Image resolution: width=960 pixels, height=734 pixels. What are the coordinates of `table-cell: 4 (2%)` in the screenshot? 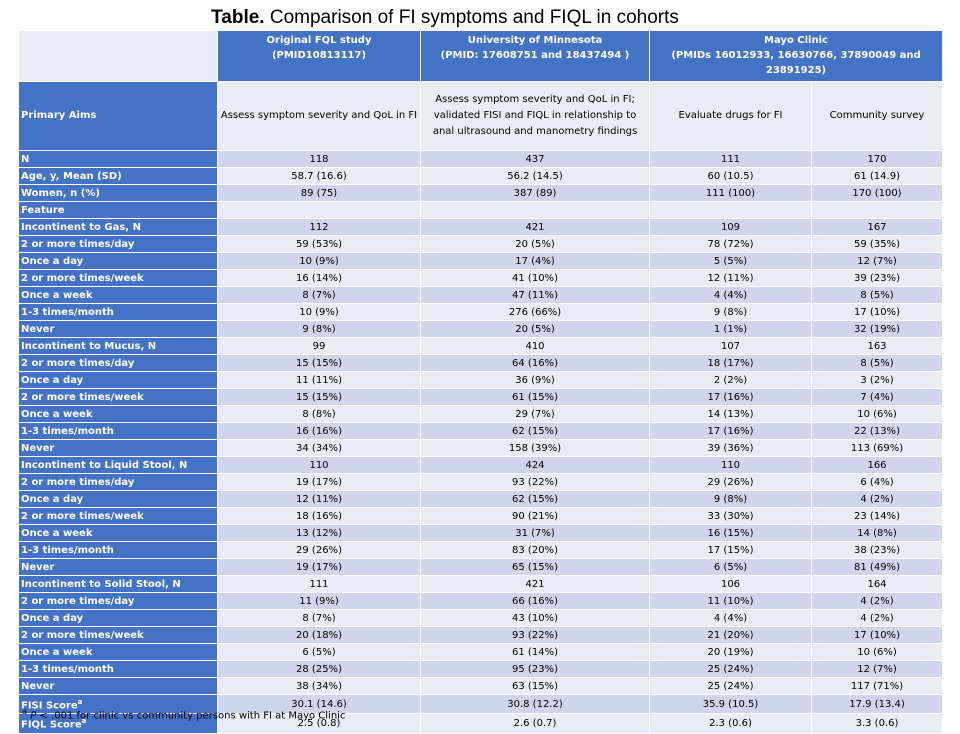 It's located at (877, 618).